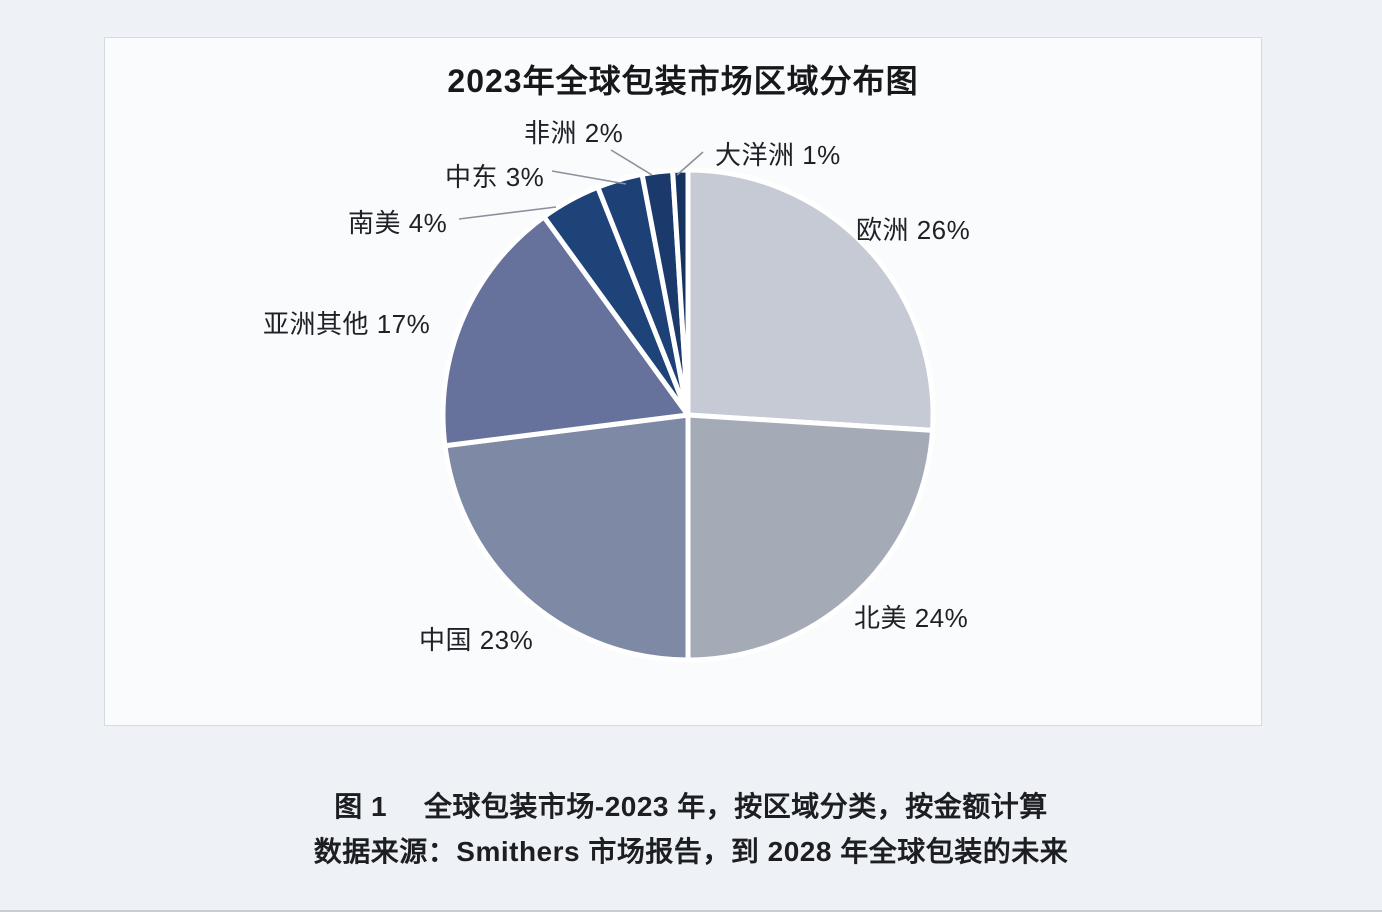 The height and width of the screenshot is (912, 1382). What do you see at coordinates (574, 133) in the screenshot?
I see `pie-label-africa: 非洲 2%` at bounding box center [574, 133].